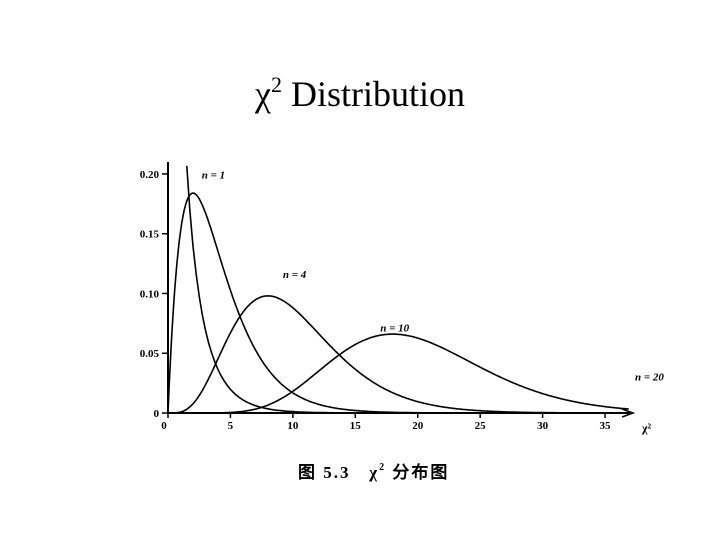  What do you see at coordinates (646, 428) in the screenshot?
I see `x-axis-label: χ²` at bounding box center [646, 428].